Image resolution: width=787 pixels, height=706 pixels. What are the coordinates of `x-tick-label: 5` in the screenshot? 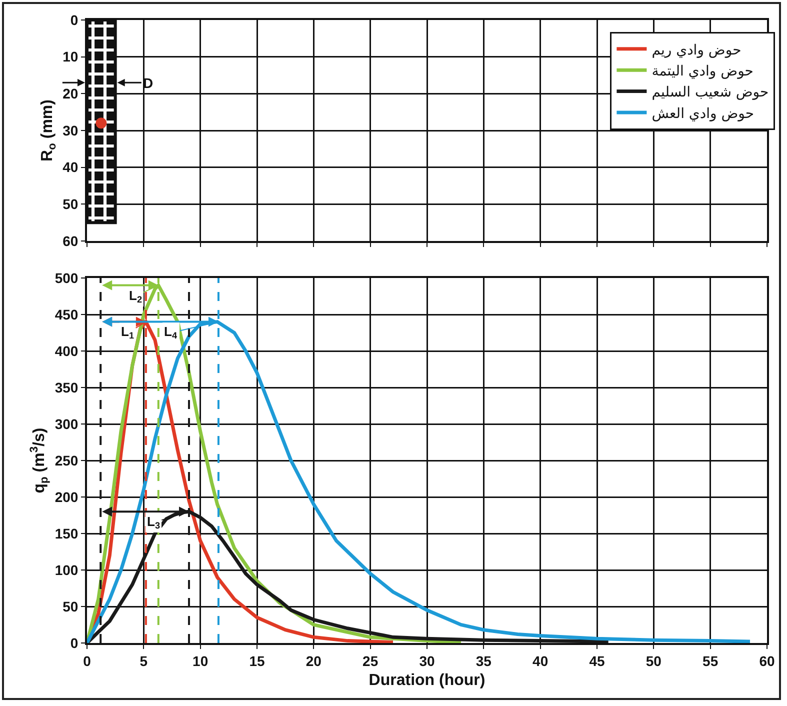 It's located at (144, 660).